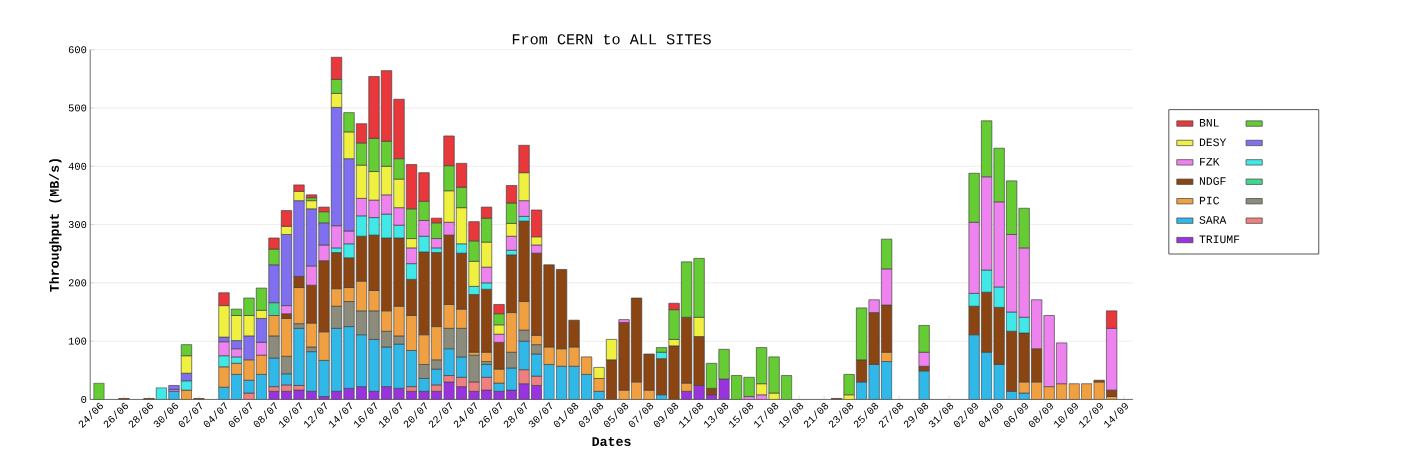 The height and width of the screenshot is (453, 1419). Describe the element at coordinates (84, 399) in the screenshot. I see `y-tick-label: 0` at that location.